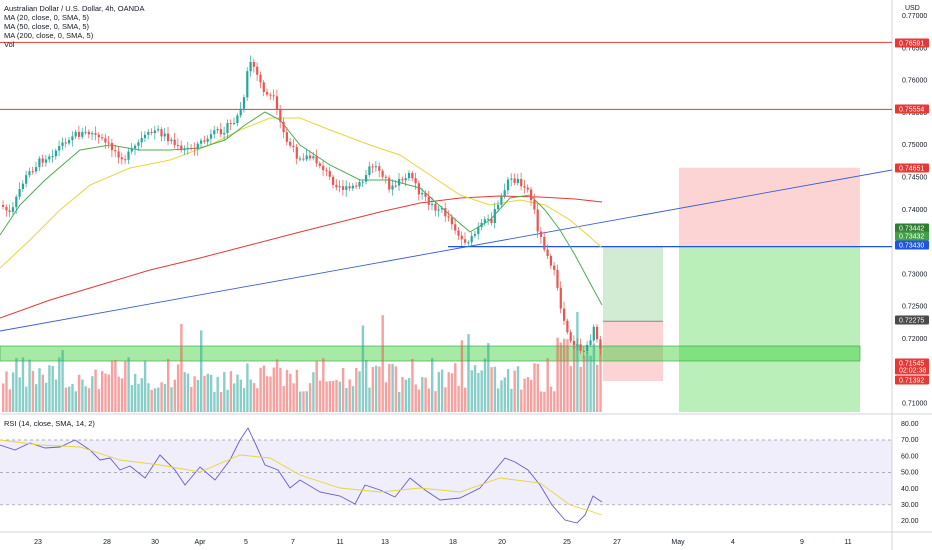 The height and width of the screenshot is (550, 932). Describe the element at coordinates (912, 168) in the screenshot. I see `price-tag: 0.74651` at that location.